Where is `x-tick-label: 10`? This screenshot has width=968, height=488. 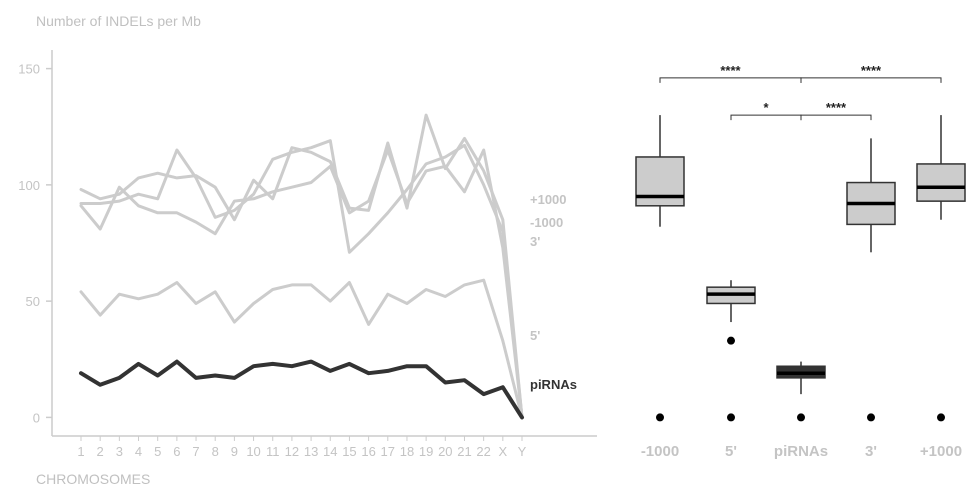
x-tick-label: 10 is located at coordinates (253, 451).